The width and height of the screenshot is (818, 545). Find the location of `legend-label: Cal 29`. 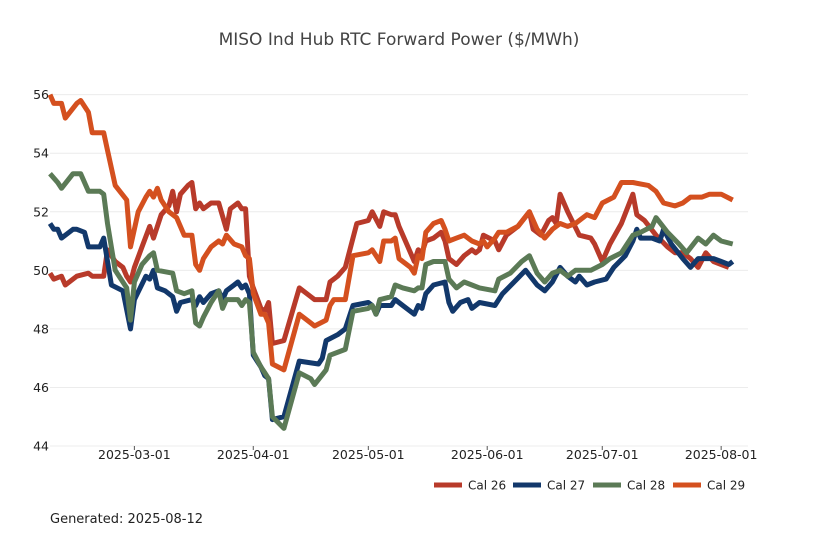

legend-label: Cal 29 is located at coordinates (726, 486).